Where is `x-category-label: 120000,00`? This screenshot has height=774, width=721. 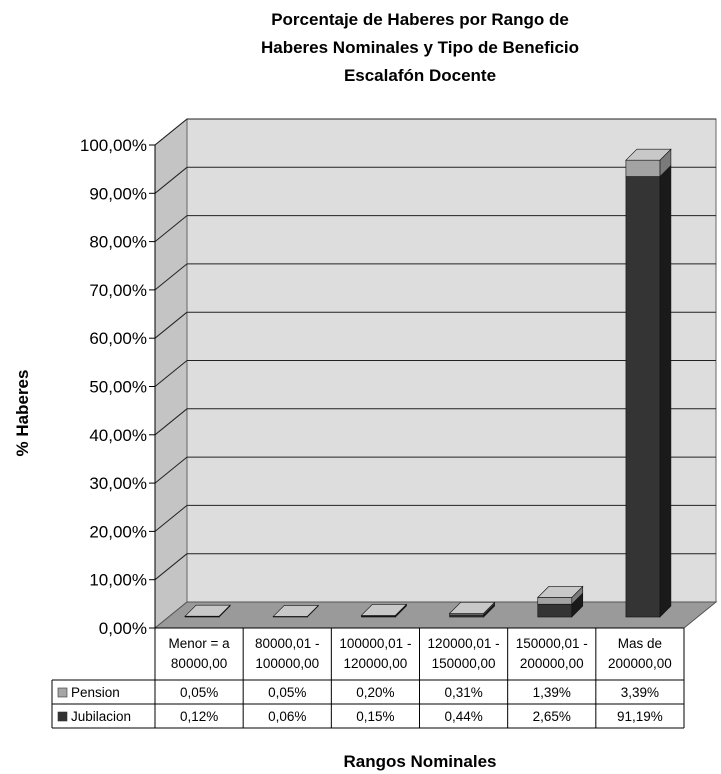 x-category-label: 120000,00 is located at coordinates (376, 663).